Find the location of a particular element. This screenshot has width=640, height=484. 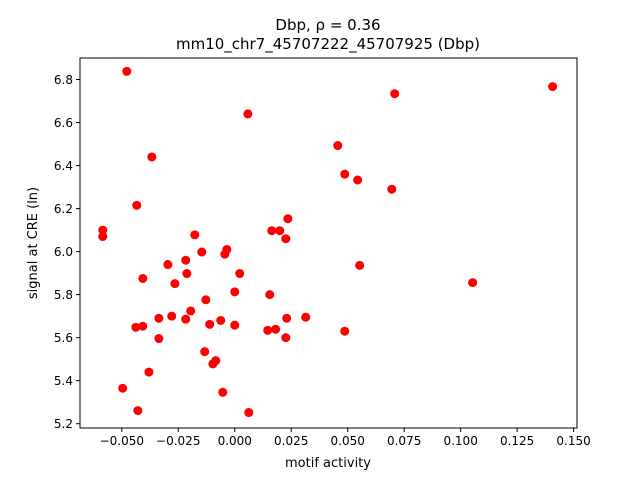

x-tick-label: 0.000 is located at coordinates (235, 441).